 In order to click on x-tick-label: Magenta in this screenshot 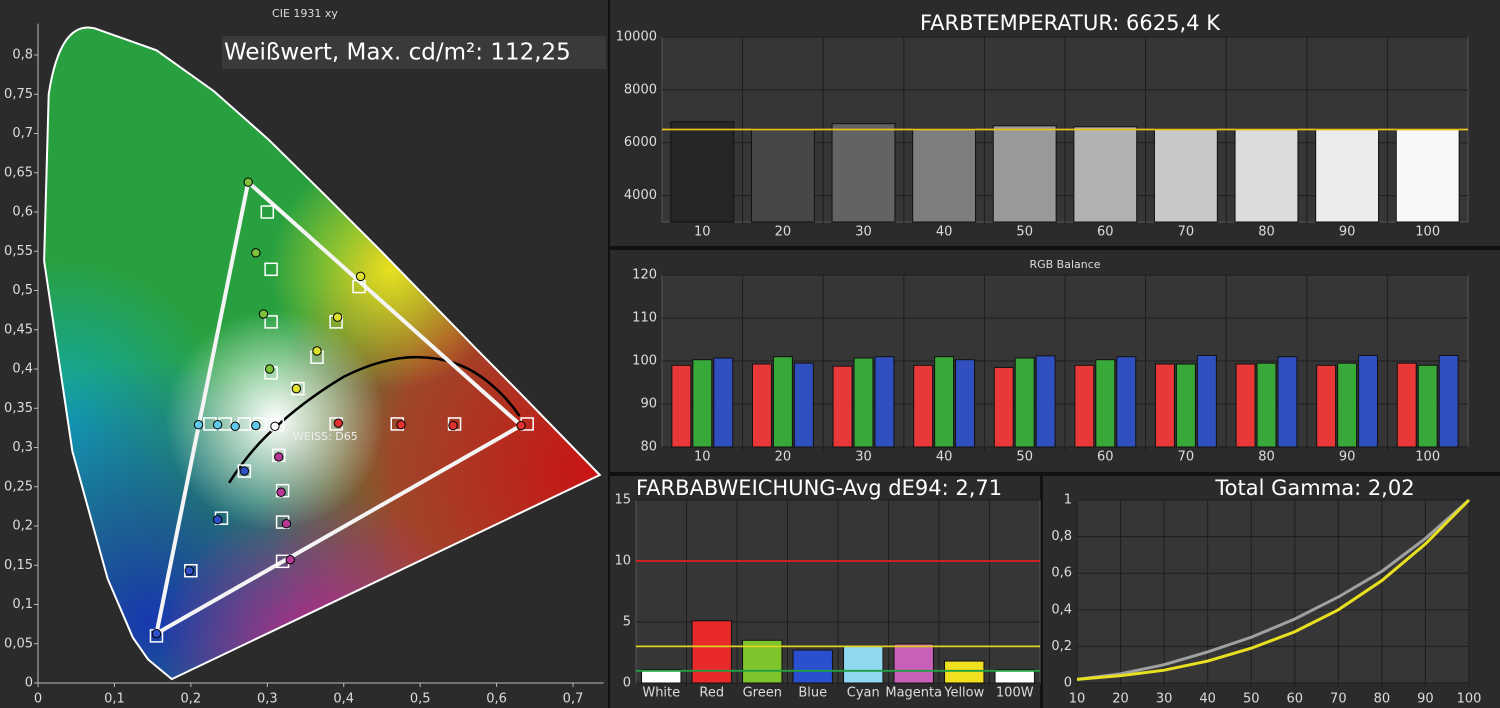, I will do `click(913, 693)`.